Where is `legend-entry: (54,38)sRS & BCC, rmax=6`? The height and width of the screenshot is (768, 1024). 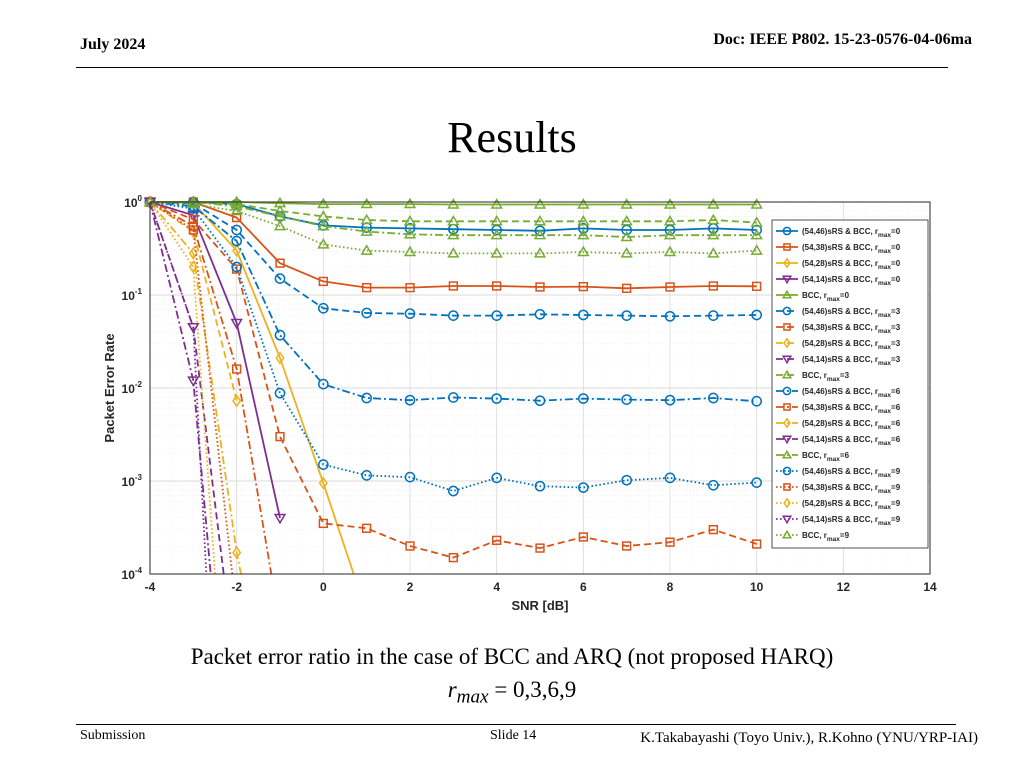
legend-entry: (54,38)sRS & BCC, rmax=6 is located at coordinates (838, 409).